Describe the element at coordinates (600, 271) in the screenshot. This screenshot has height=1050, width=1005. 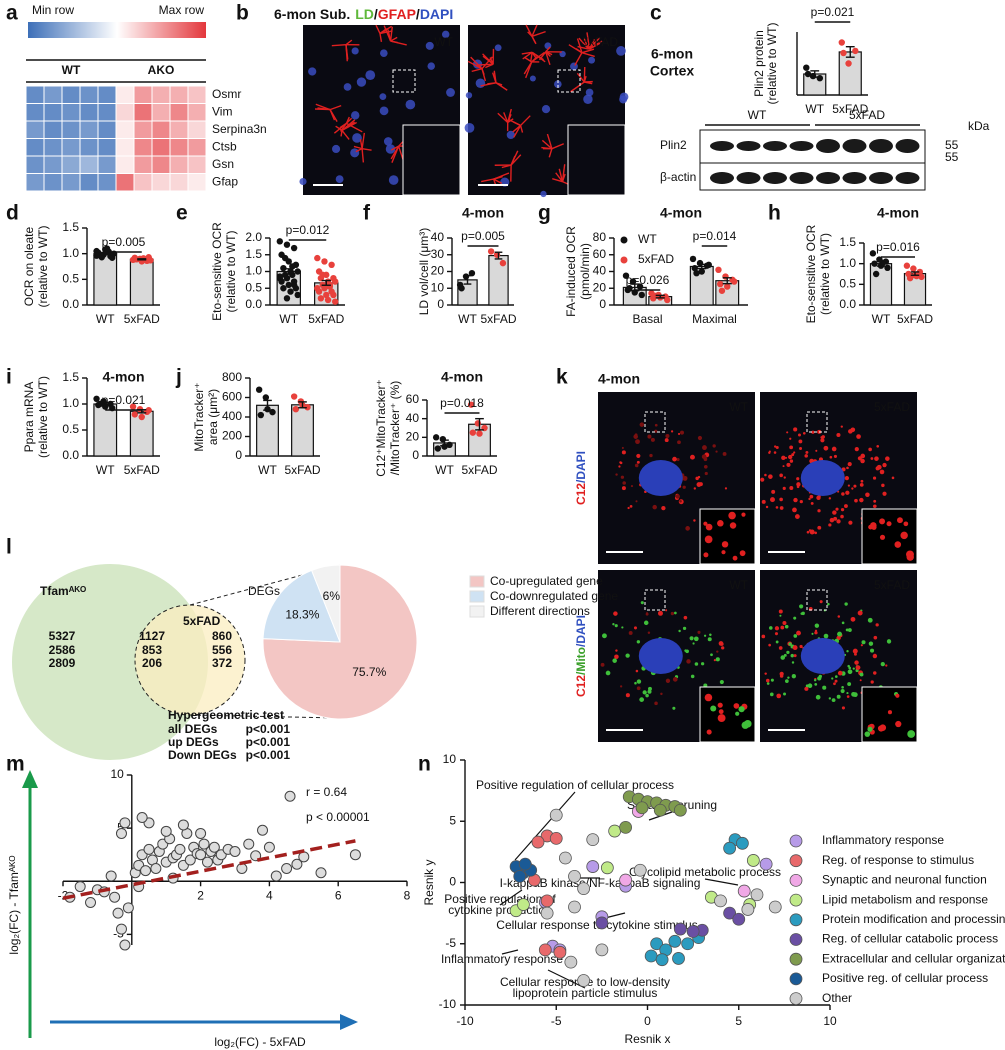
I see `y-tick-label: 40` at that location.